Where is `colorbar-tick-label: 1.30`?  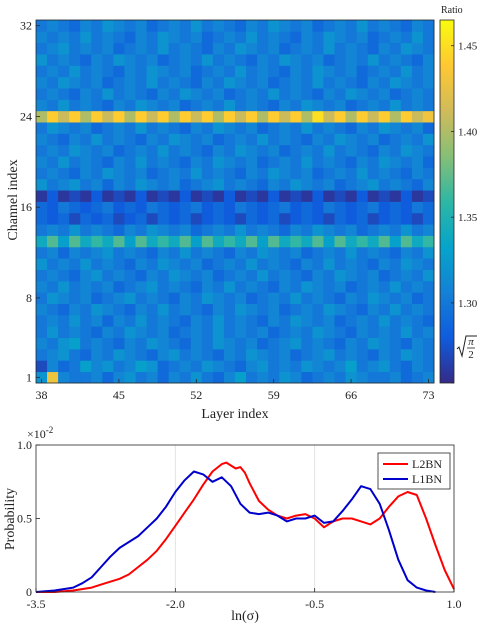 colorbar-tick-label: 1.30 is located at coordinates (468, 304).